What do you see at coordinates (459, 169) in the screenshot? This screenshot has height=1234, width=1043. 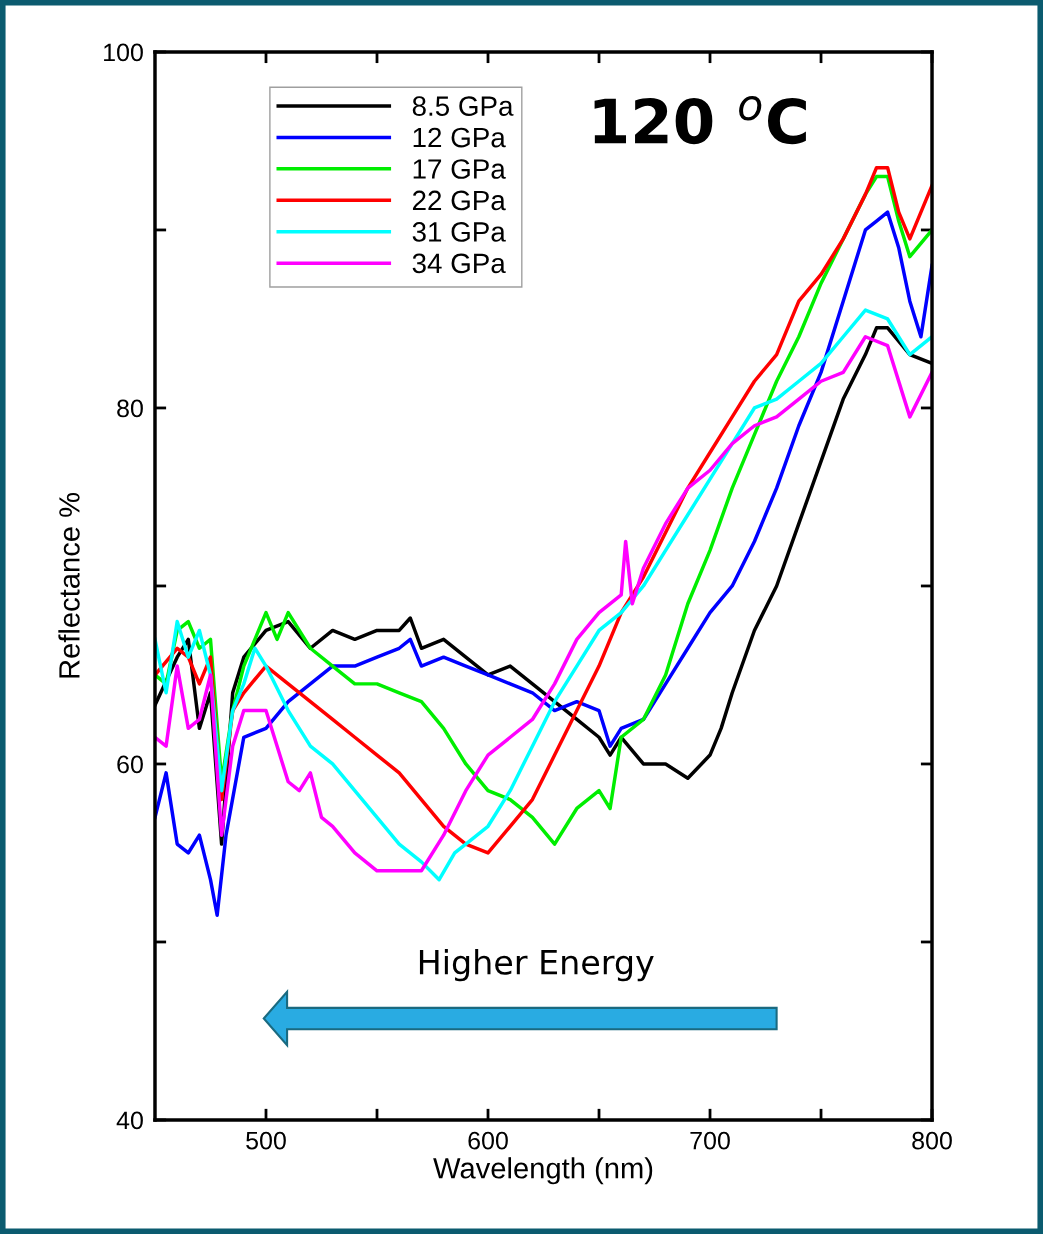 I see `legend-label: 17 GPa` at bounding box center [459, 169].